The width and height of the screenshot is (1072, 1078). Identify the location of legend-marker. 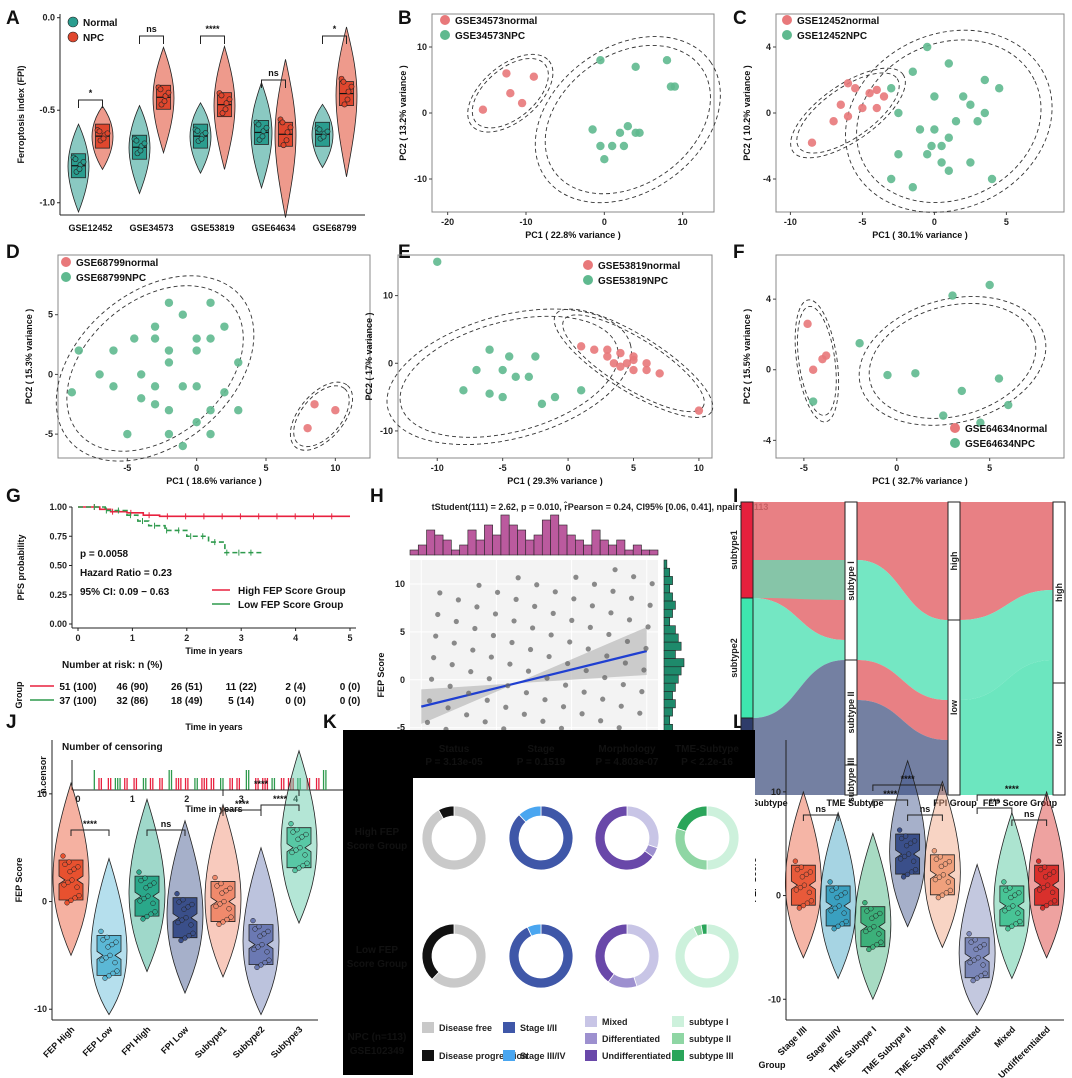
(73, 37).